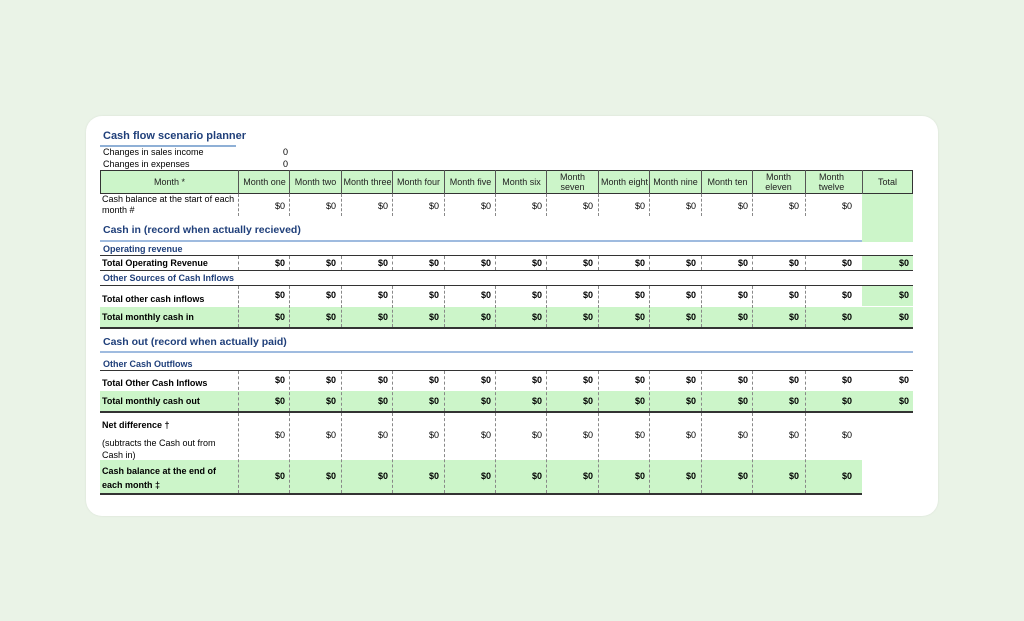 The width and height of the screenshot is (1024, 621). Describe the element at coordinates (279, 380) in the screenshot. I see `total-other-out-month-1: $0` at that location.